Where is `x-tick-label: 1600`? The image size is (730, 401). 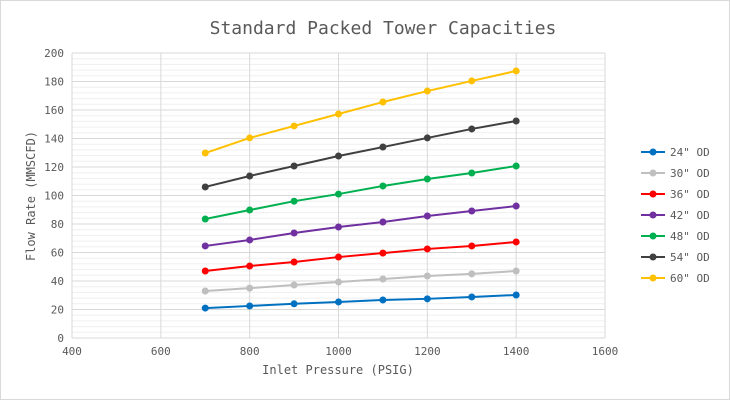 x-tick-label: 1600 is located at coordinates (605, 351).